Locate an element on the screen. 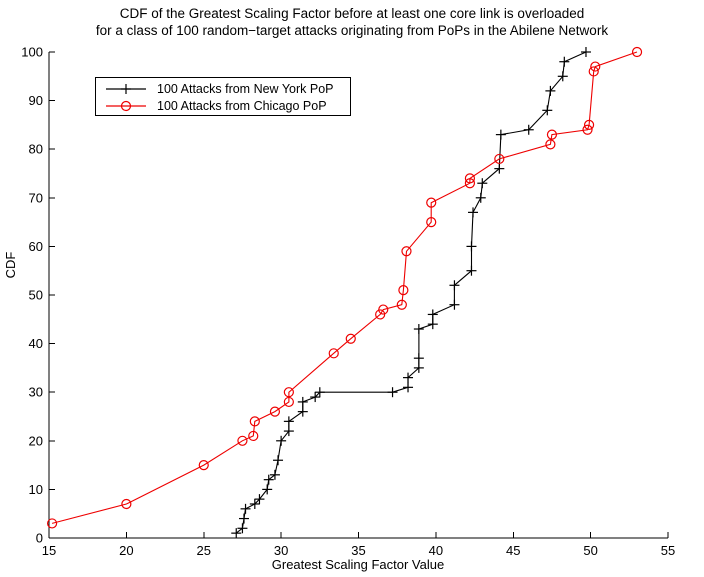 The height and width of the screenshot is (577, 704). y-tick-label: 50 is located at coordinates (36, 295).